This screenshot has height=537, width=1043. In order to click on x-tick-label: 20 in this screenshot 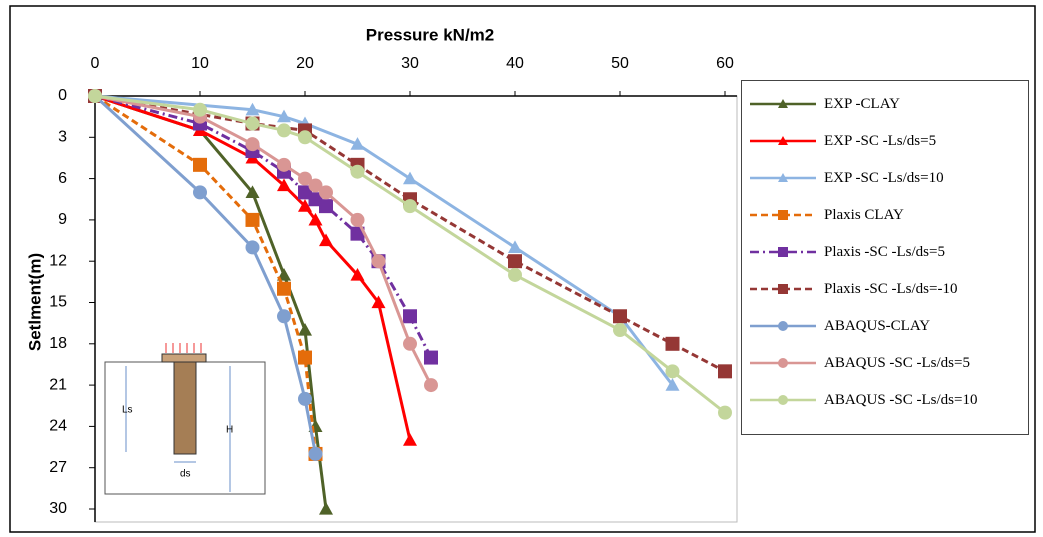, I will do `click(305, 63)`.